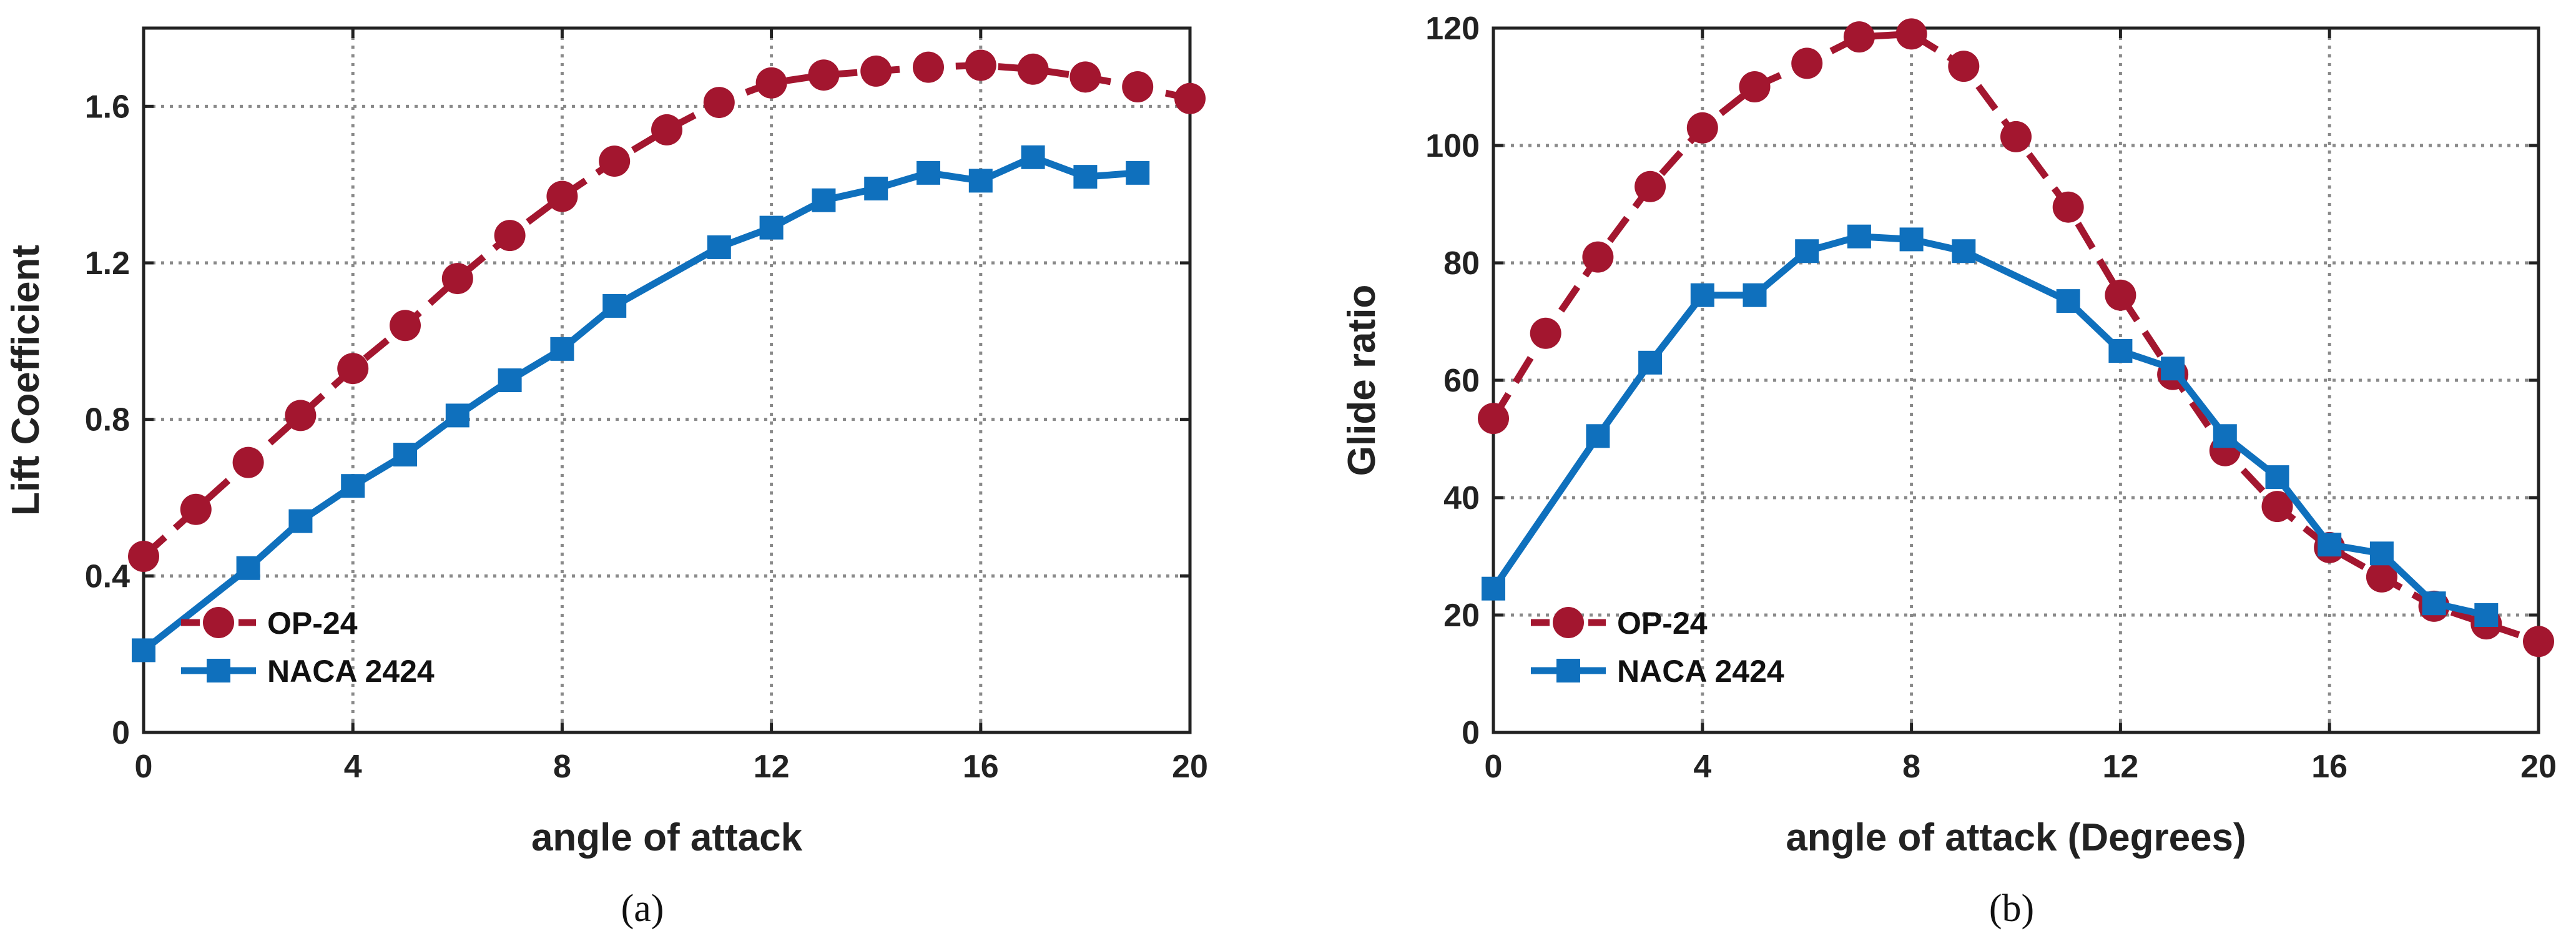  I want to click on y-tick-label: 0.8, so click(107, 420).